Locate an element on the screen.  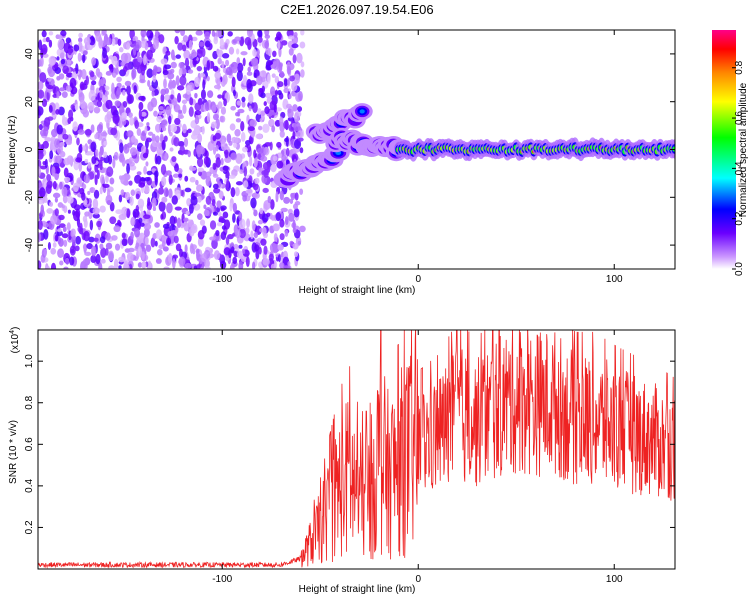
x-tick-label: -100 is located at coordinates (222, 579).